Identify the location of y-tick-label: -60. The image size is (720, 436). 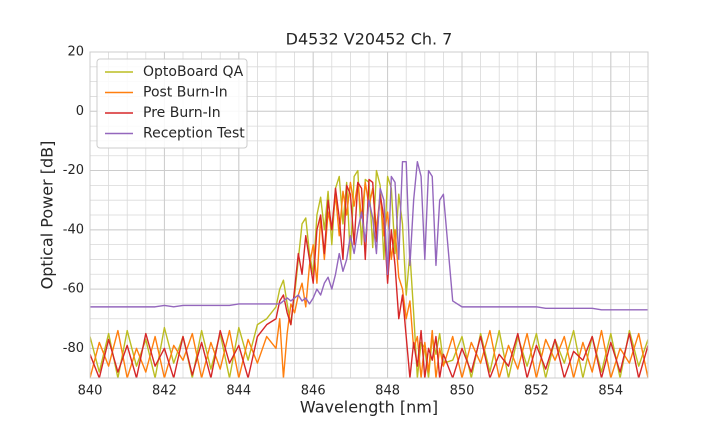
(73, 289).